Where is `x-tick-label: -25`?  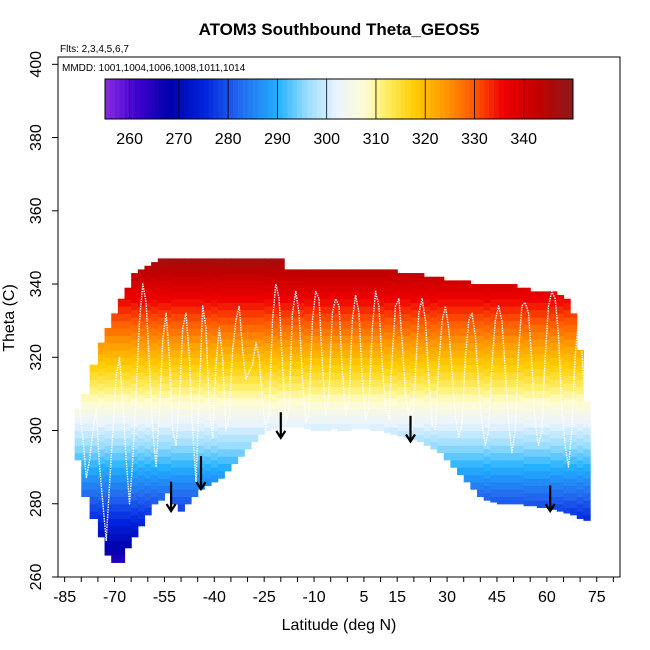 x-tick-label: -25 is located at coordinates (264, 597).